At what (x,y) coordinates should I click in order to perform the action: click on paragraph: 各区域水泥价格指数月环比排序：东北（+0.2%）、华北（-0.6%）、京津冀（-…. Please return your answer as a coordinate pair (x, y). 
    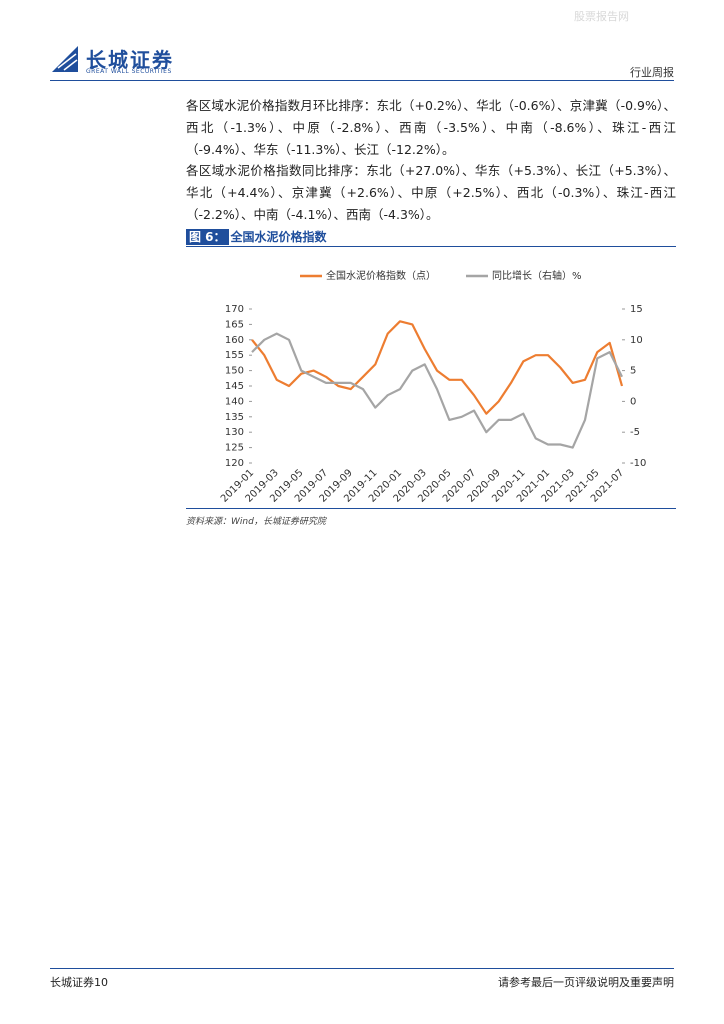
    Looking at the image, I should click on (431, 127).